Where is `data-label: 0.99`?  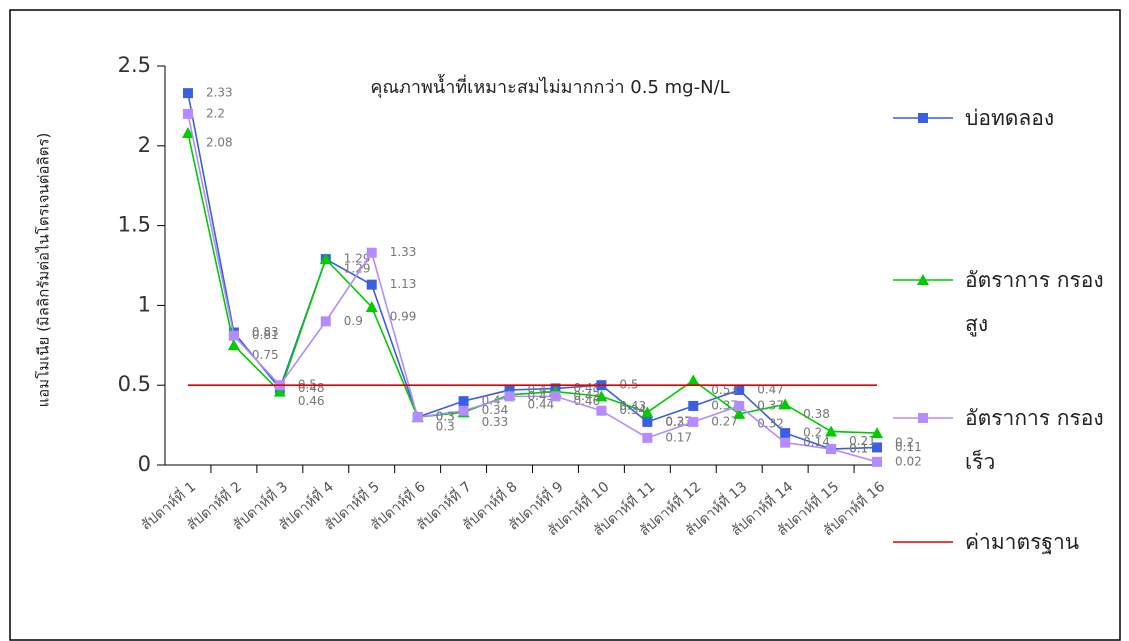 data-label: 0.99 is located at coordinates (403, 316).